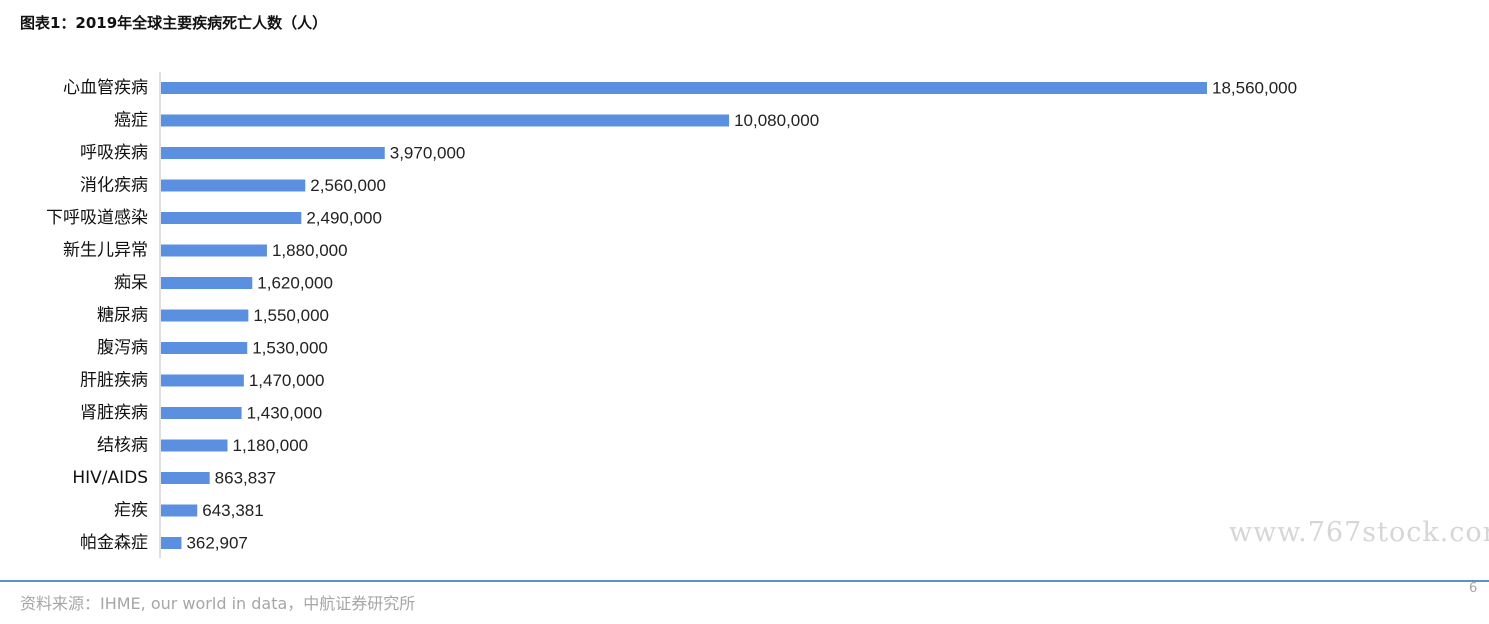  Describe the element at coordinates (114, 381) in the screenshot. I see `category-label: 肝脏疾病` at that location.